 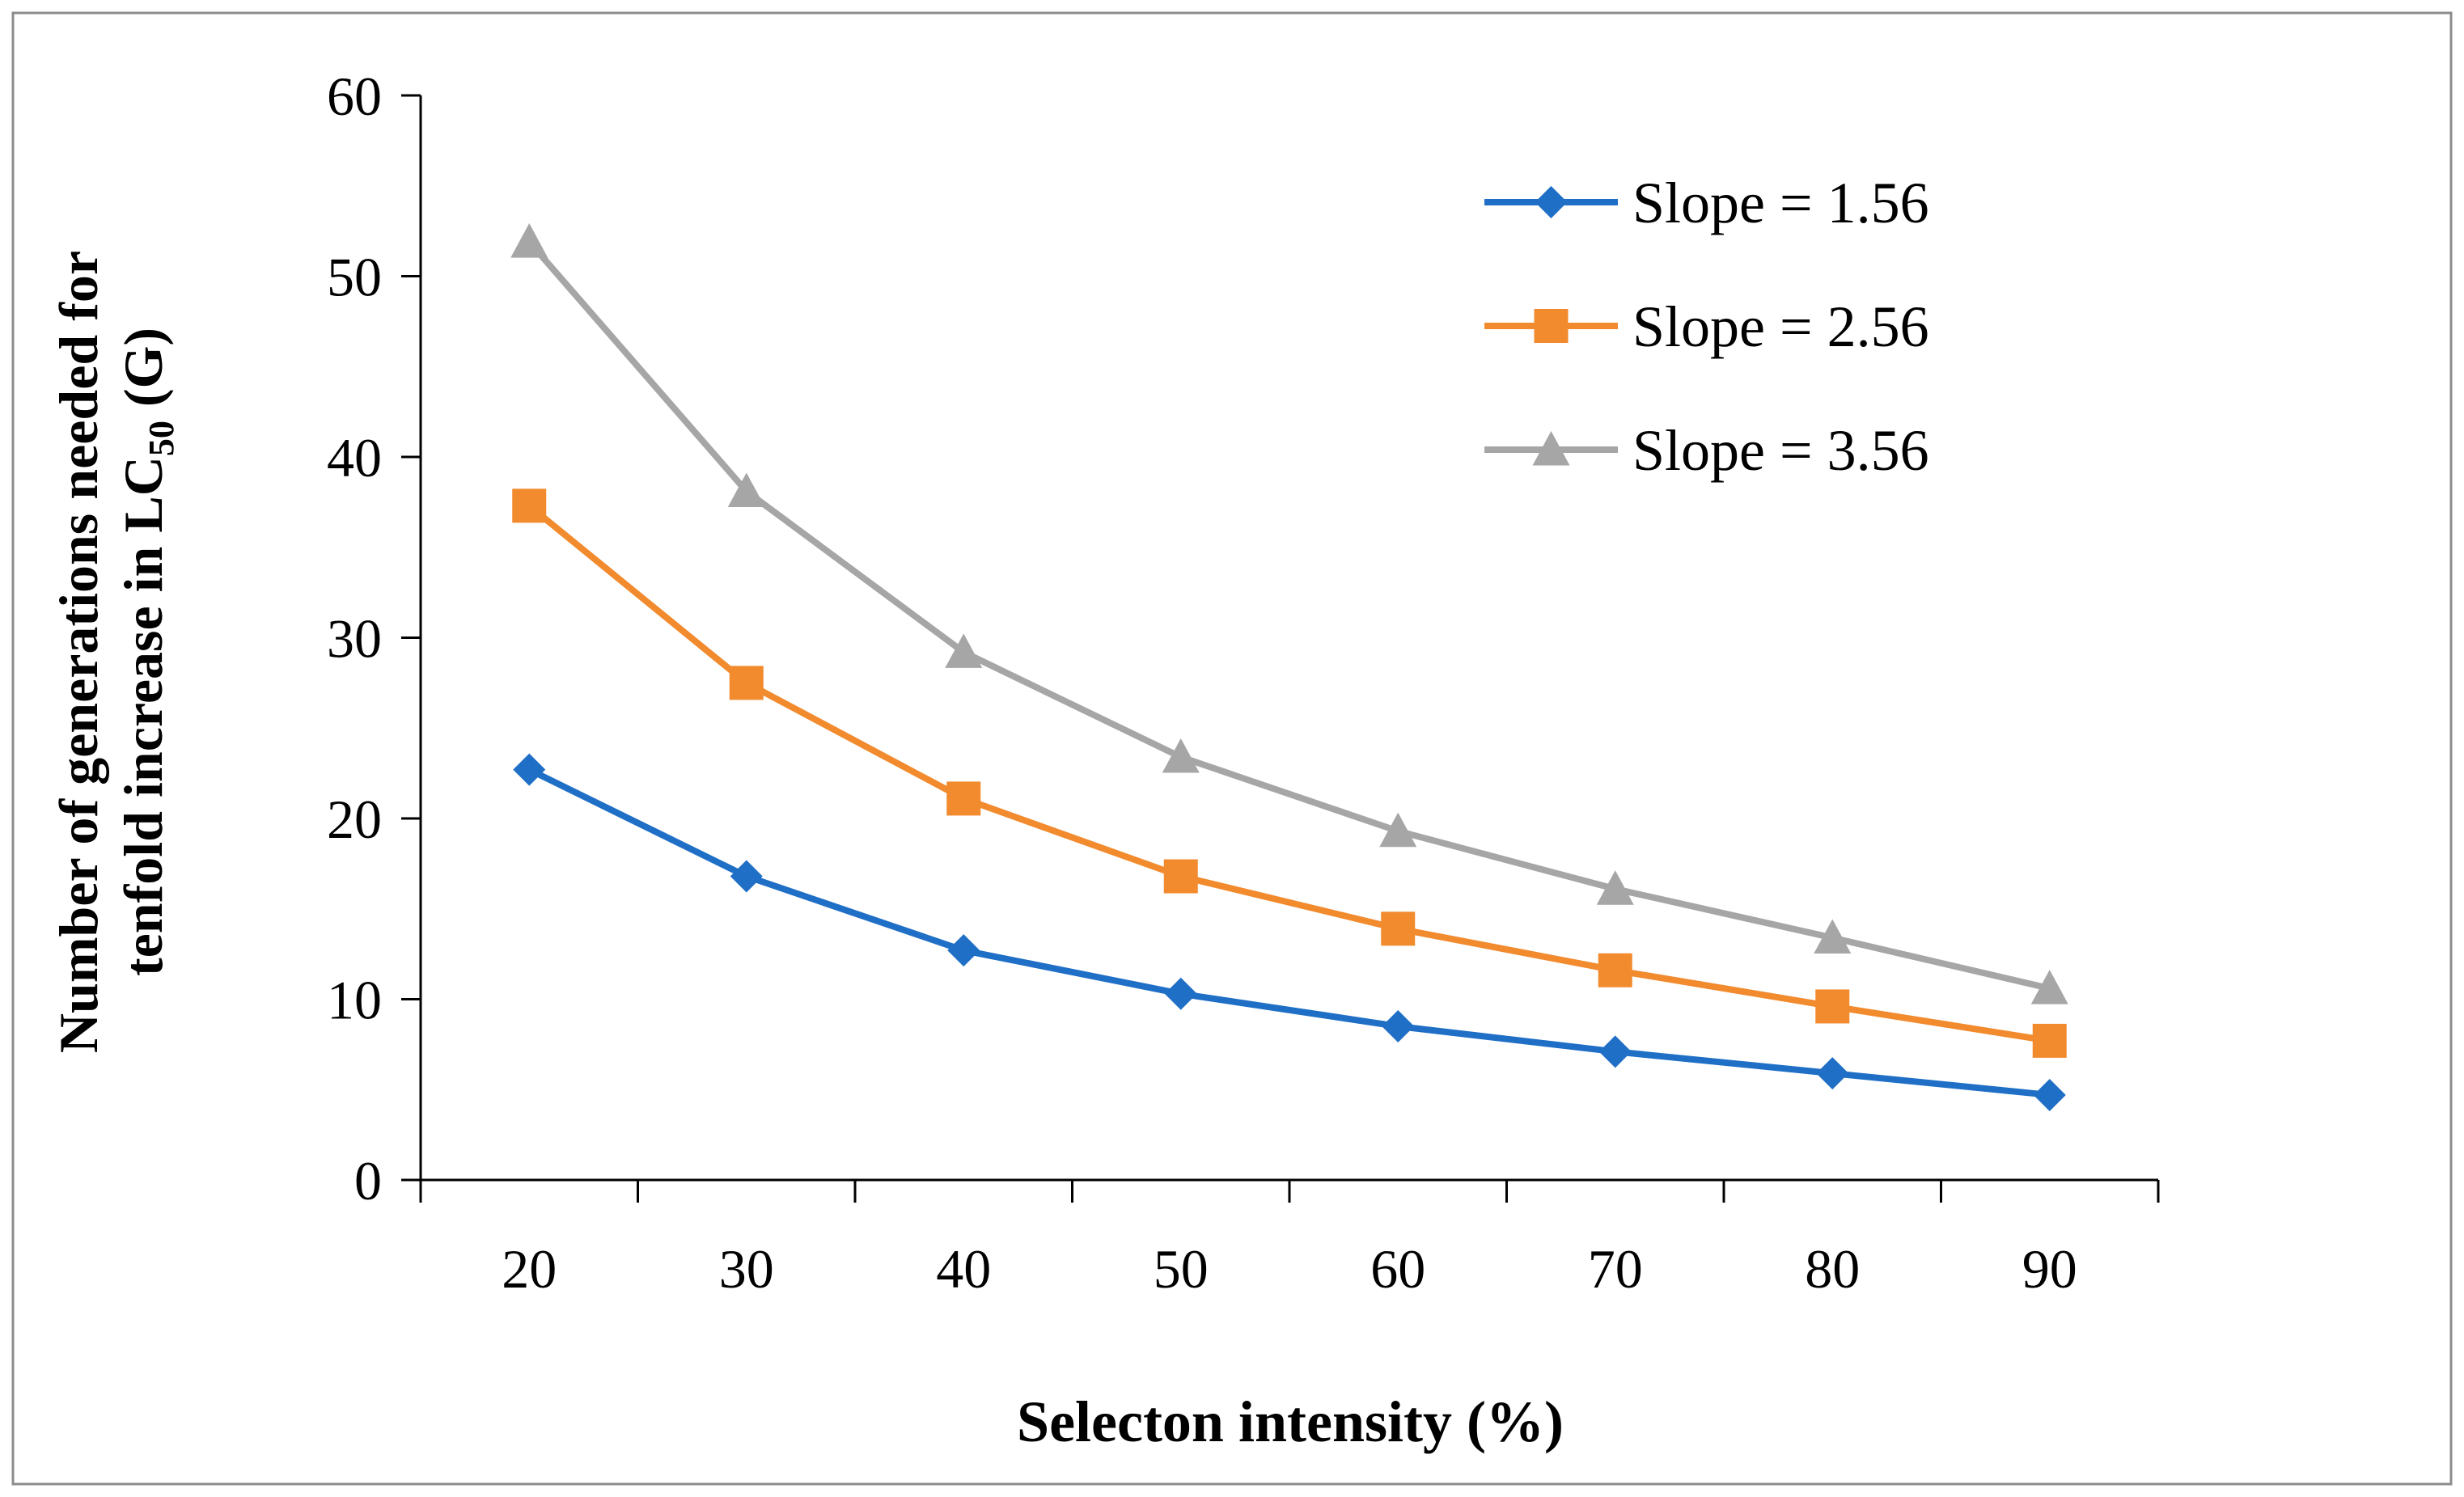 What do you see at coordinates (1780, 203) in the screenshot?
I see `legend-label: Slope = 1.56` at bounding box center [1780, 203].